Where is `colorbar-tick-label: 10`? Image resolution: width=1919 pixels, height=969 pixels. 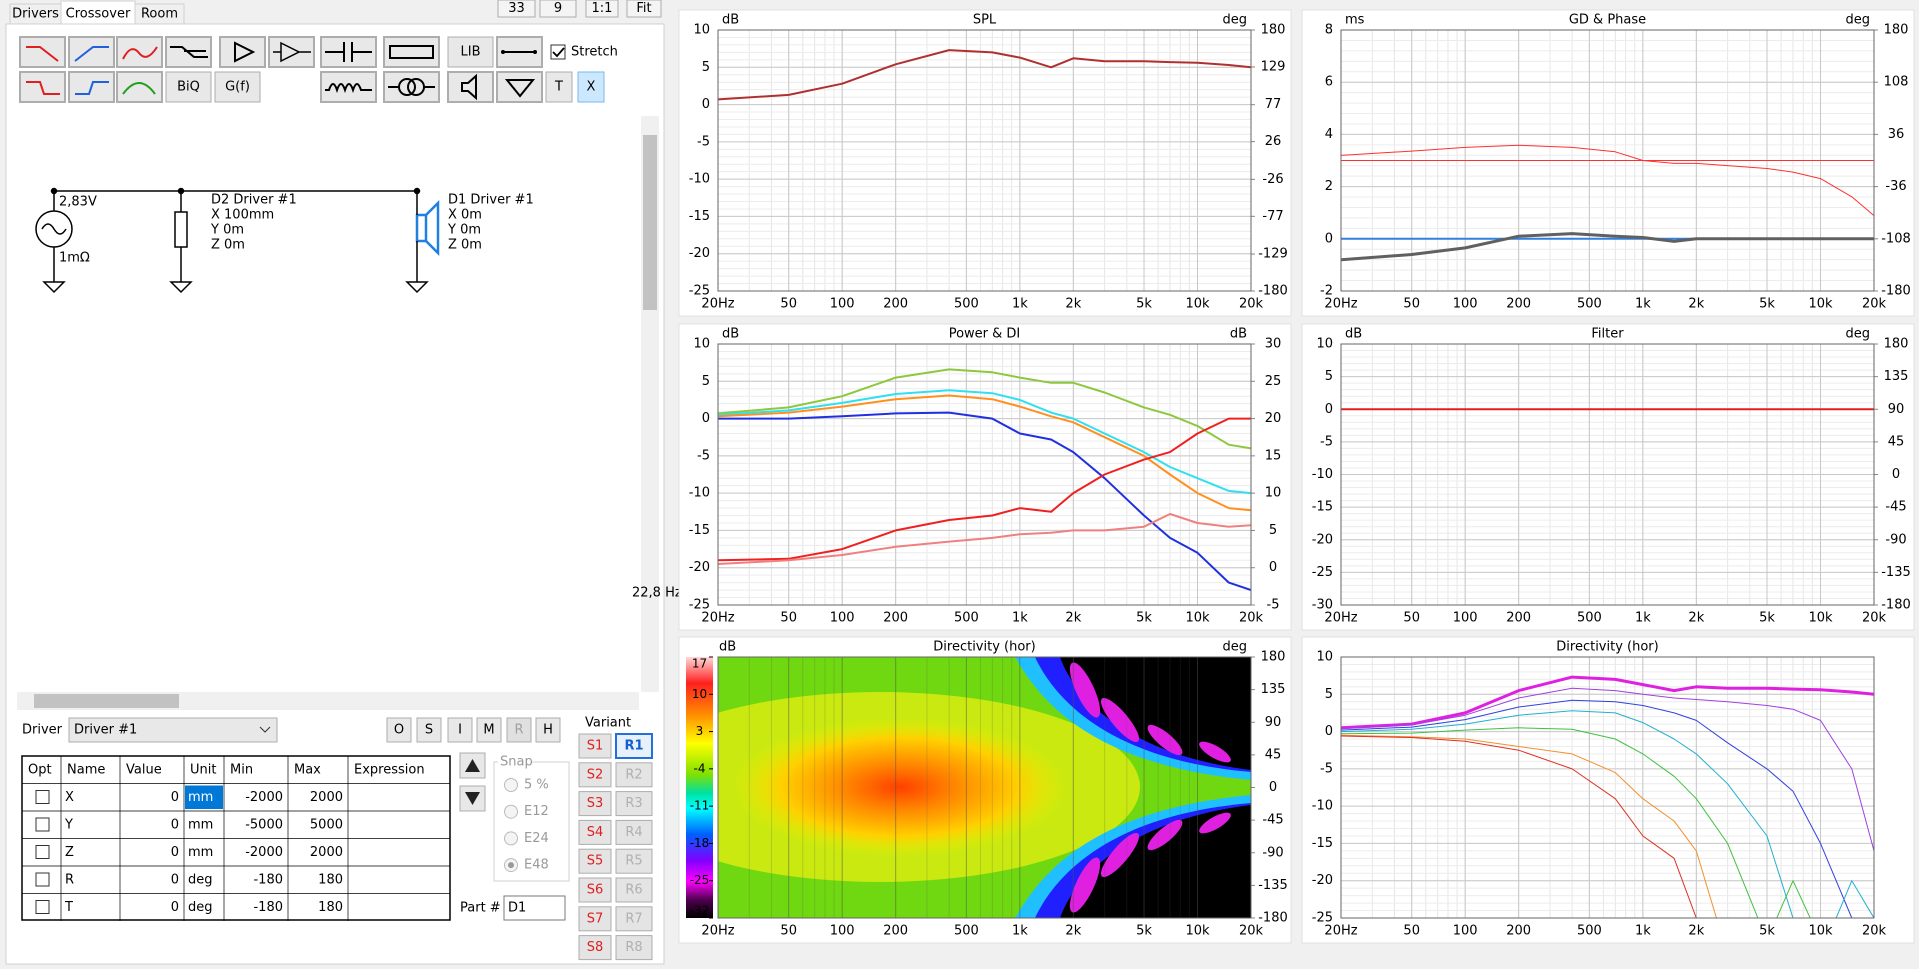
colorbar-tick-label: 10 is located at coordinates (699, 694).